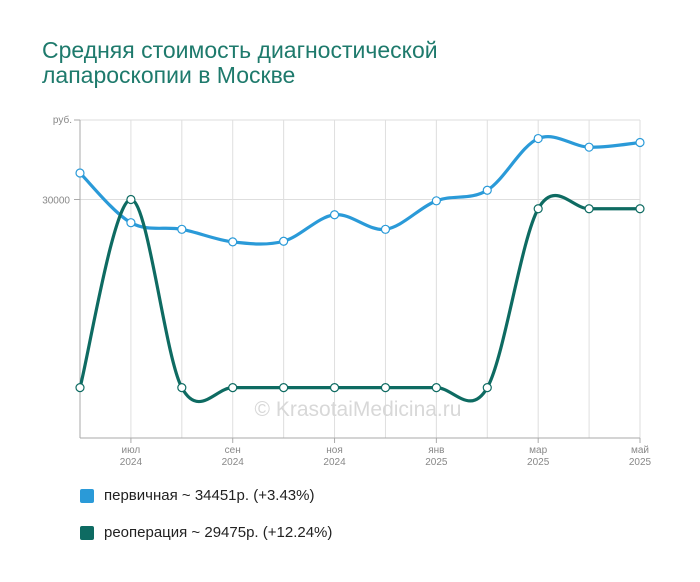 The image size is (700, 582). Describe the element at coordinates (436, 450) in the screenshot. I see `x-tick-label-month: янв` at that location.